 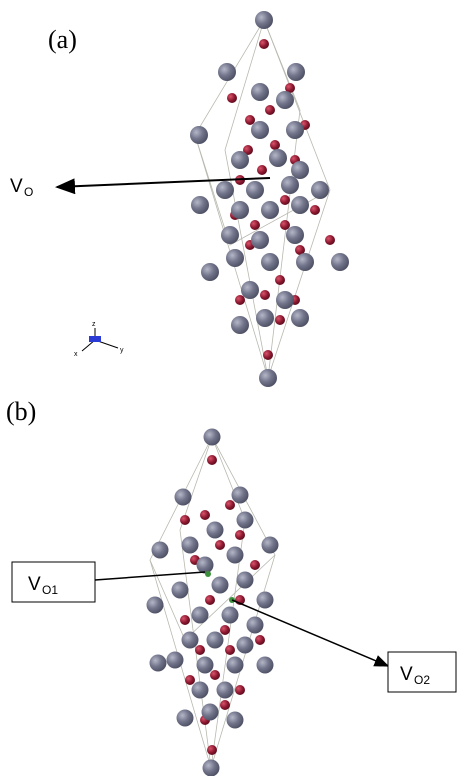 What do you see at coordinates (99, 339) in the screenshot?
I see `axes-icon: z y x` at bounding box center [99, 339].